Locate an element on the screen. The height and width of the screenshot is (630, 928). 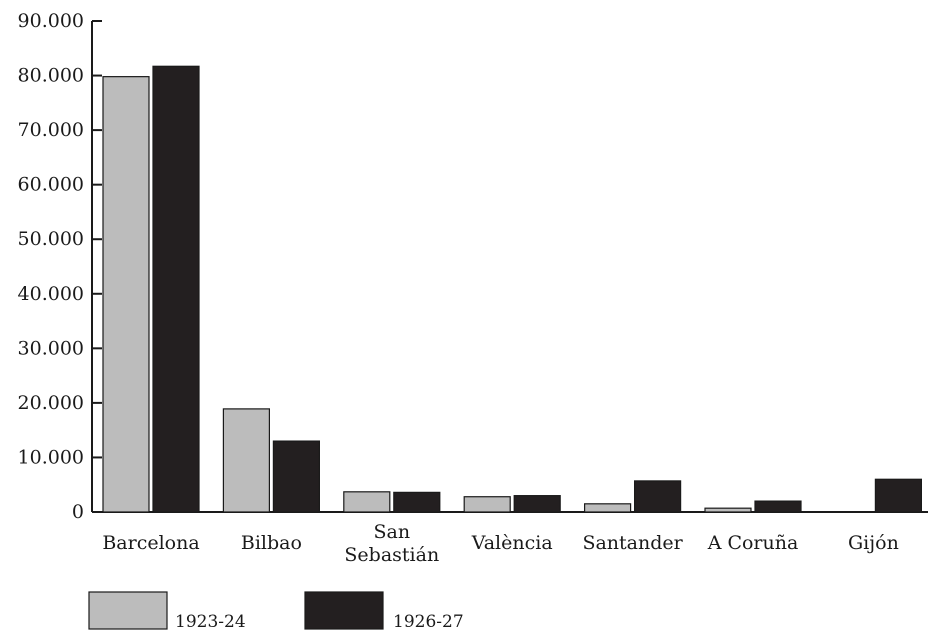
legend: 1923-24 1926-27 is located at coordinates (276, 610).